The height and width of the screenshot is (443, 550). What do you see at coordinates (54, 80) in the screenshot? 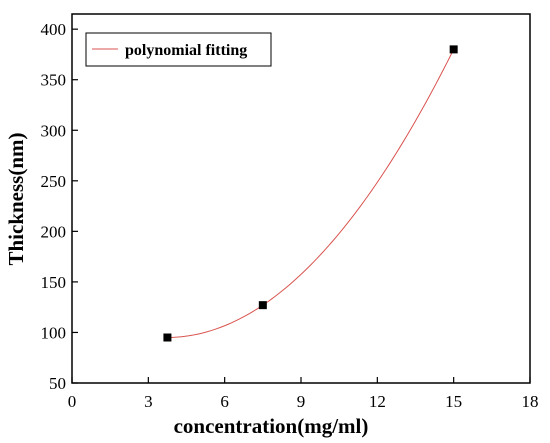
I see `y-tick-label: 350` at bounding box center [54, 80].